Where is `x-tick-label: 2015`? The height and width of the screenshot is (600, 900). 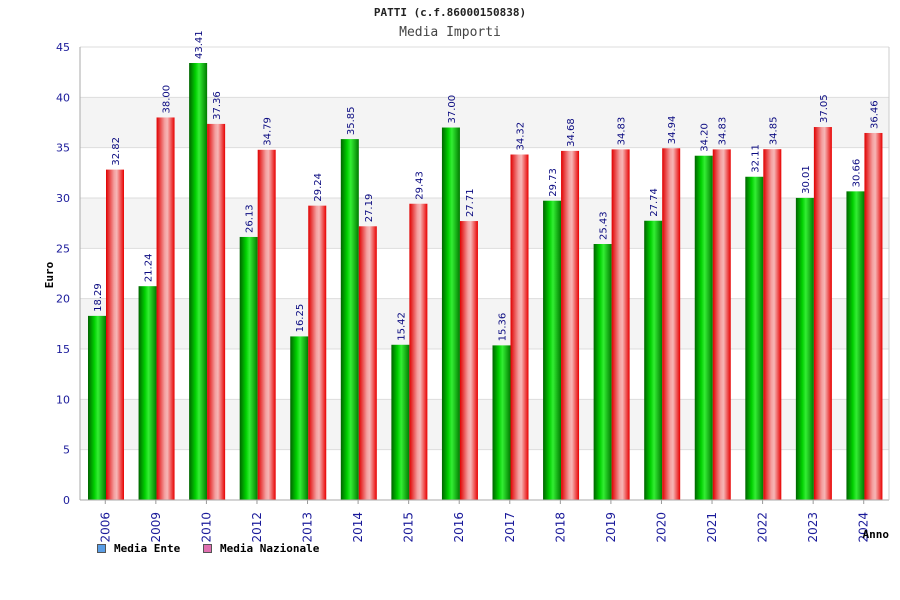
x-tick-label: 2015 is located at coordinates (409, 527).